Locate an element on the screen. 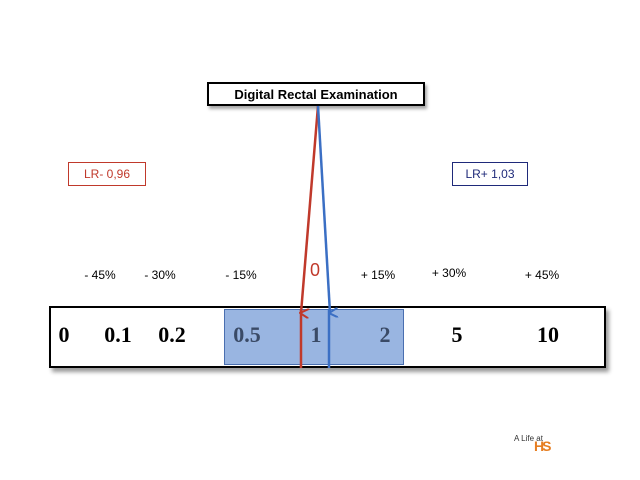 The height and width of the screenshot is (480, 640). scale-tick-0-2: 0.2 is located at coordinates (172, 334).